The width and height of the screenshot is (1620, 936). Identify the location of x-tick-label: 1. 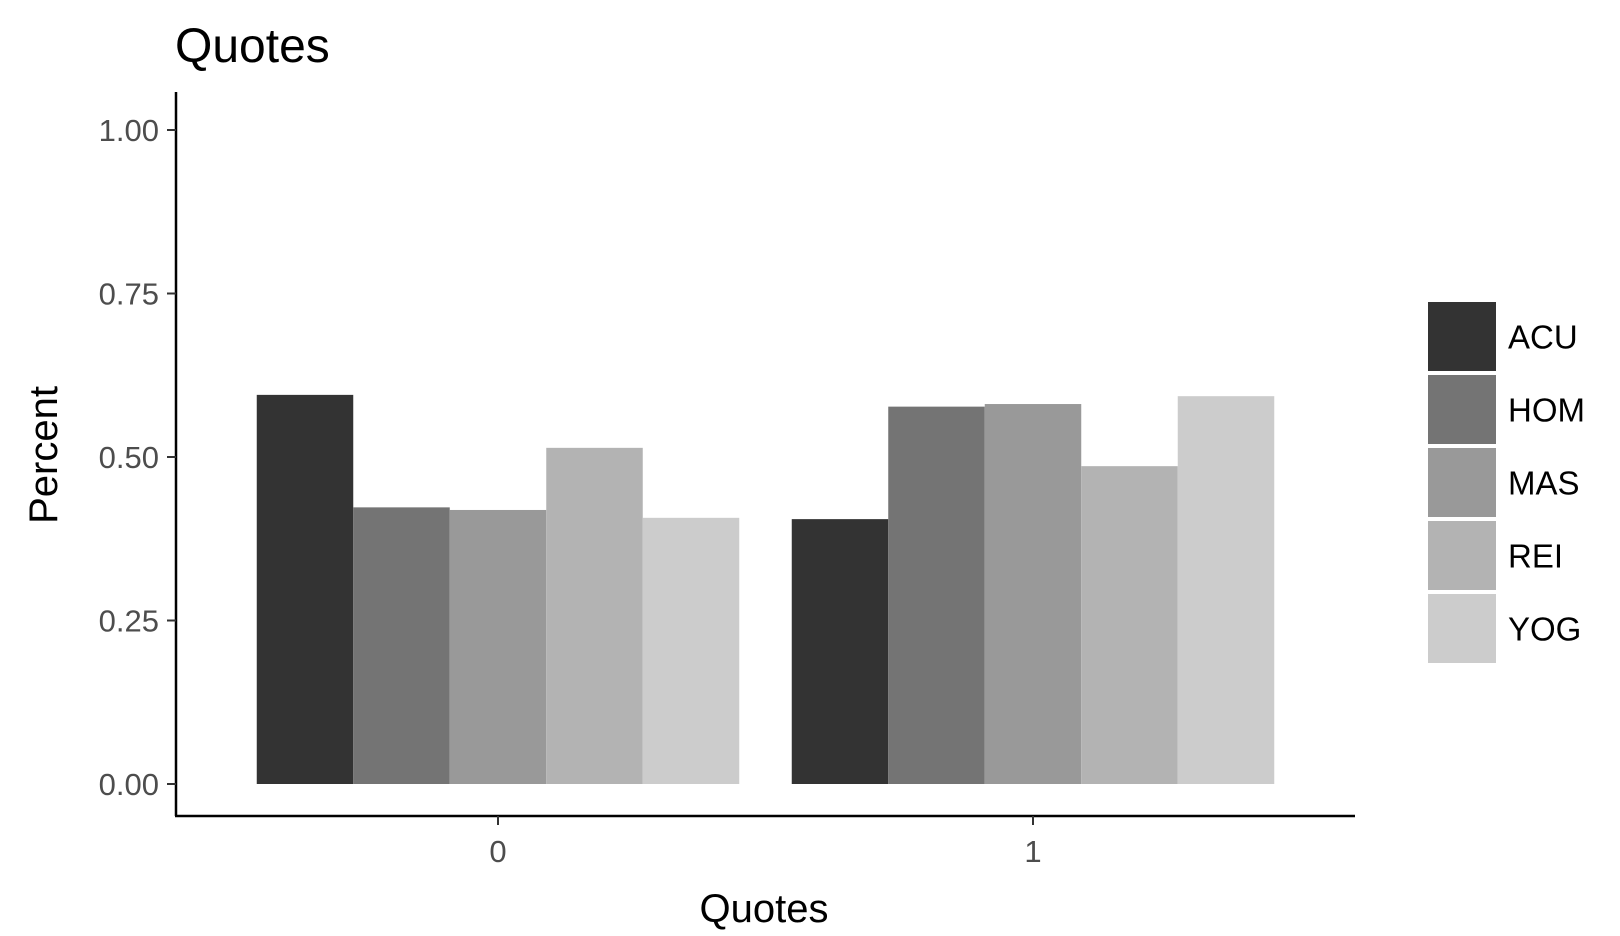
(1032, 851).